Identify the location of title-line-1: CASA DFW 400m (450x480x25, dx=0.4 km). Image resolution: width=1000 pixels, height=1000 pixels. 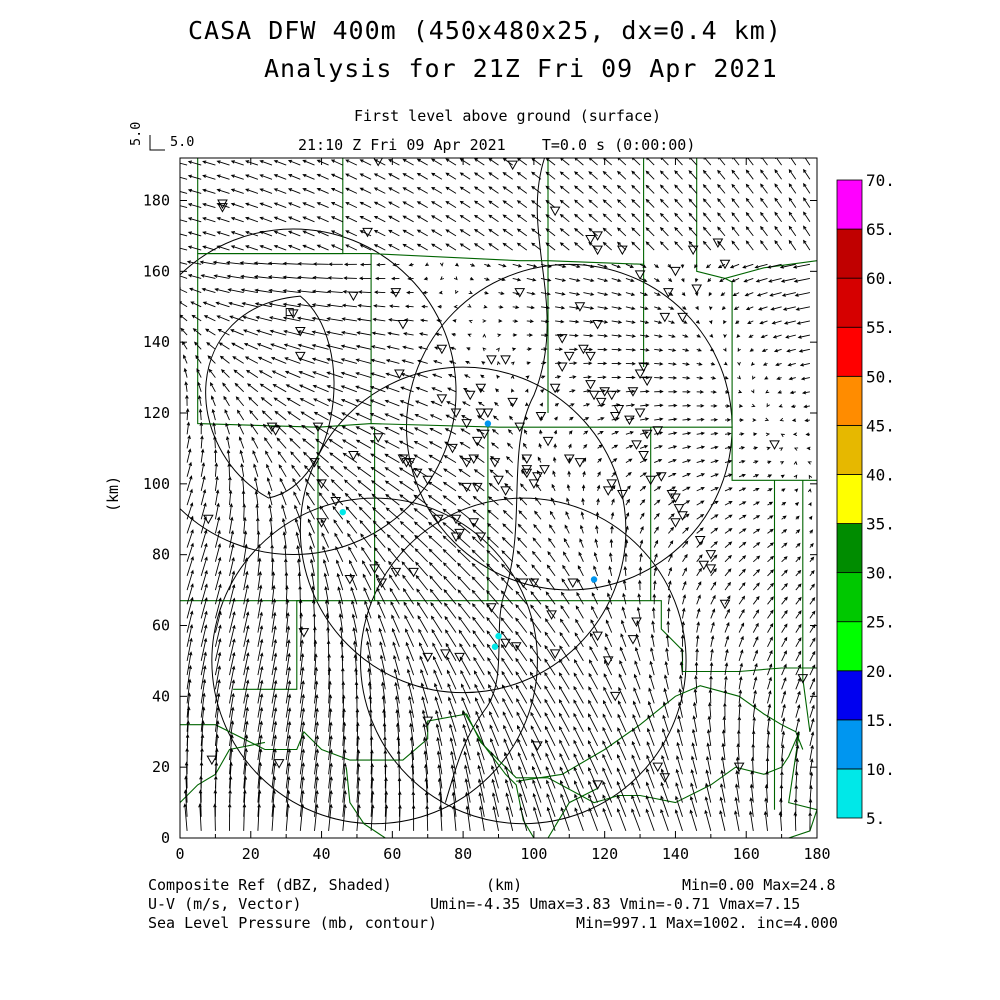
(485, 30).